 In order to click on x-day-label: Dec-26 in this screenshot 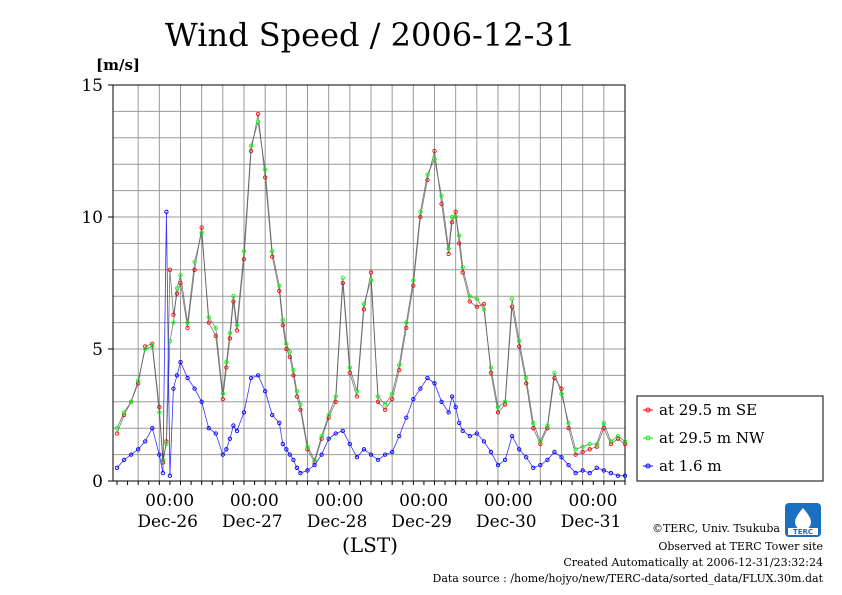, I will do `click(167, 522)`.